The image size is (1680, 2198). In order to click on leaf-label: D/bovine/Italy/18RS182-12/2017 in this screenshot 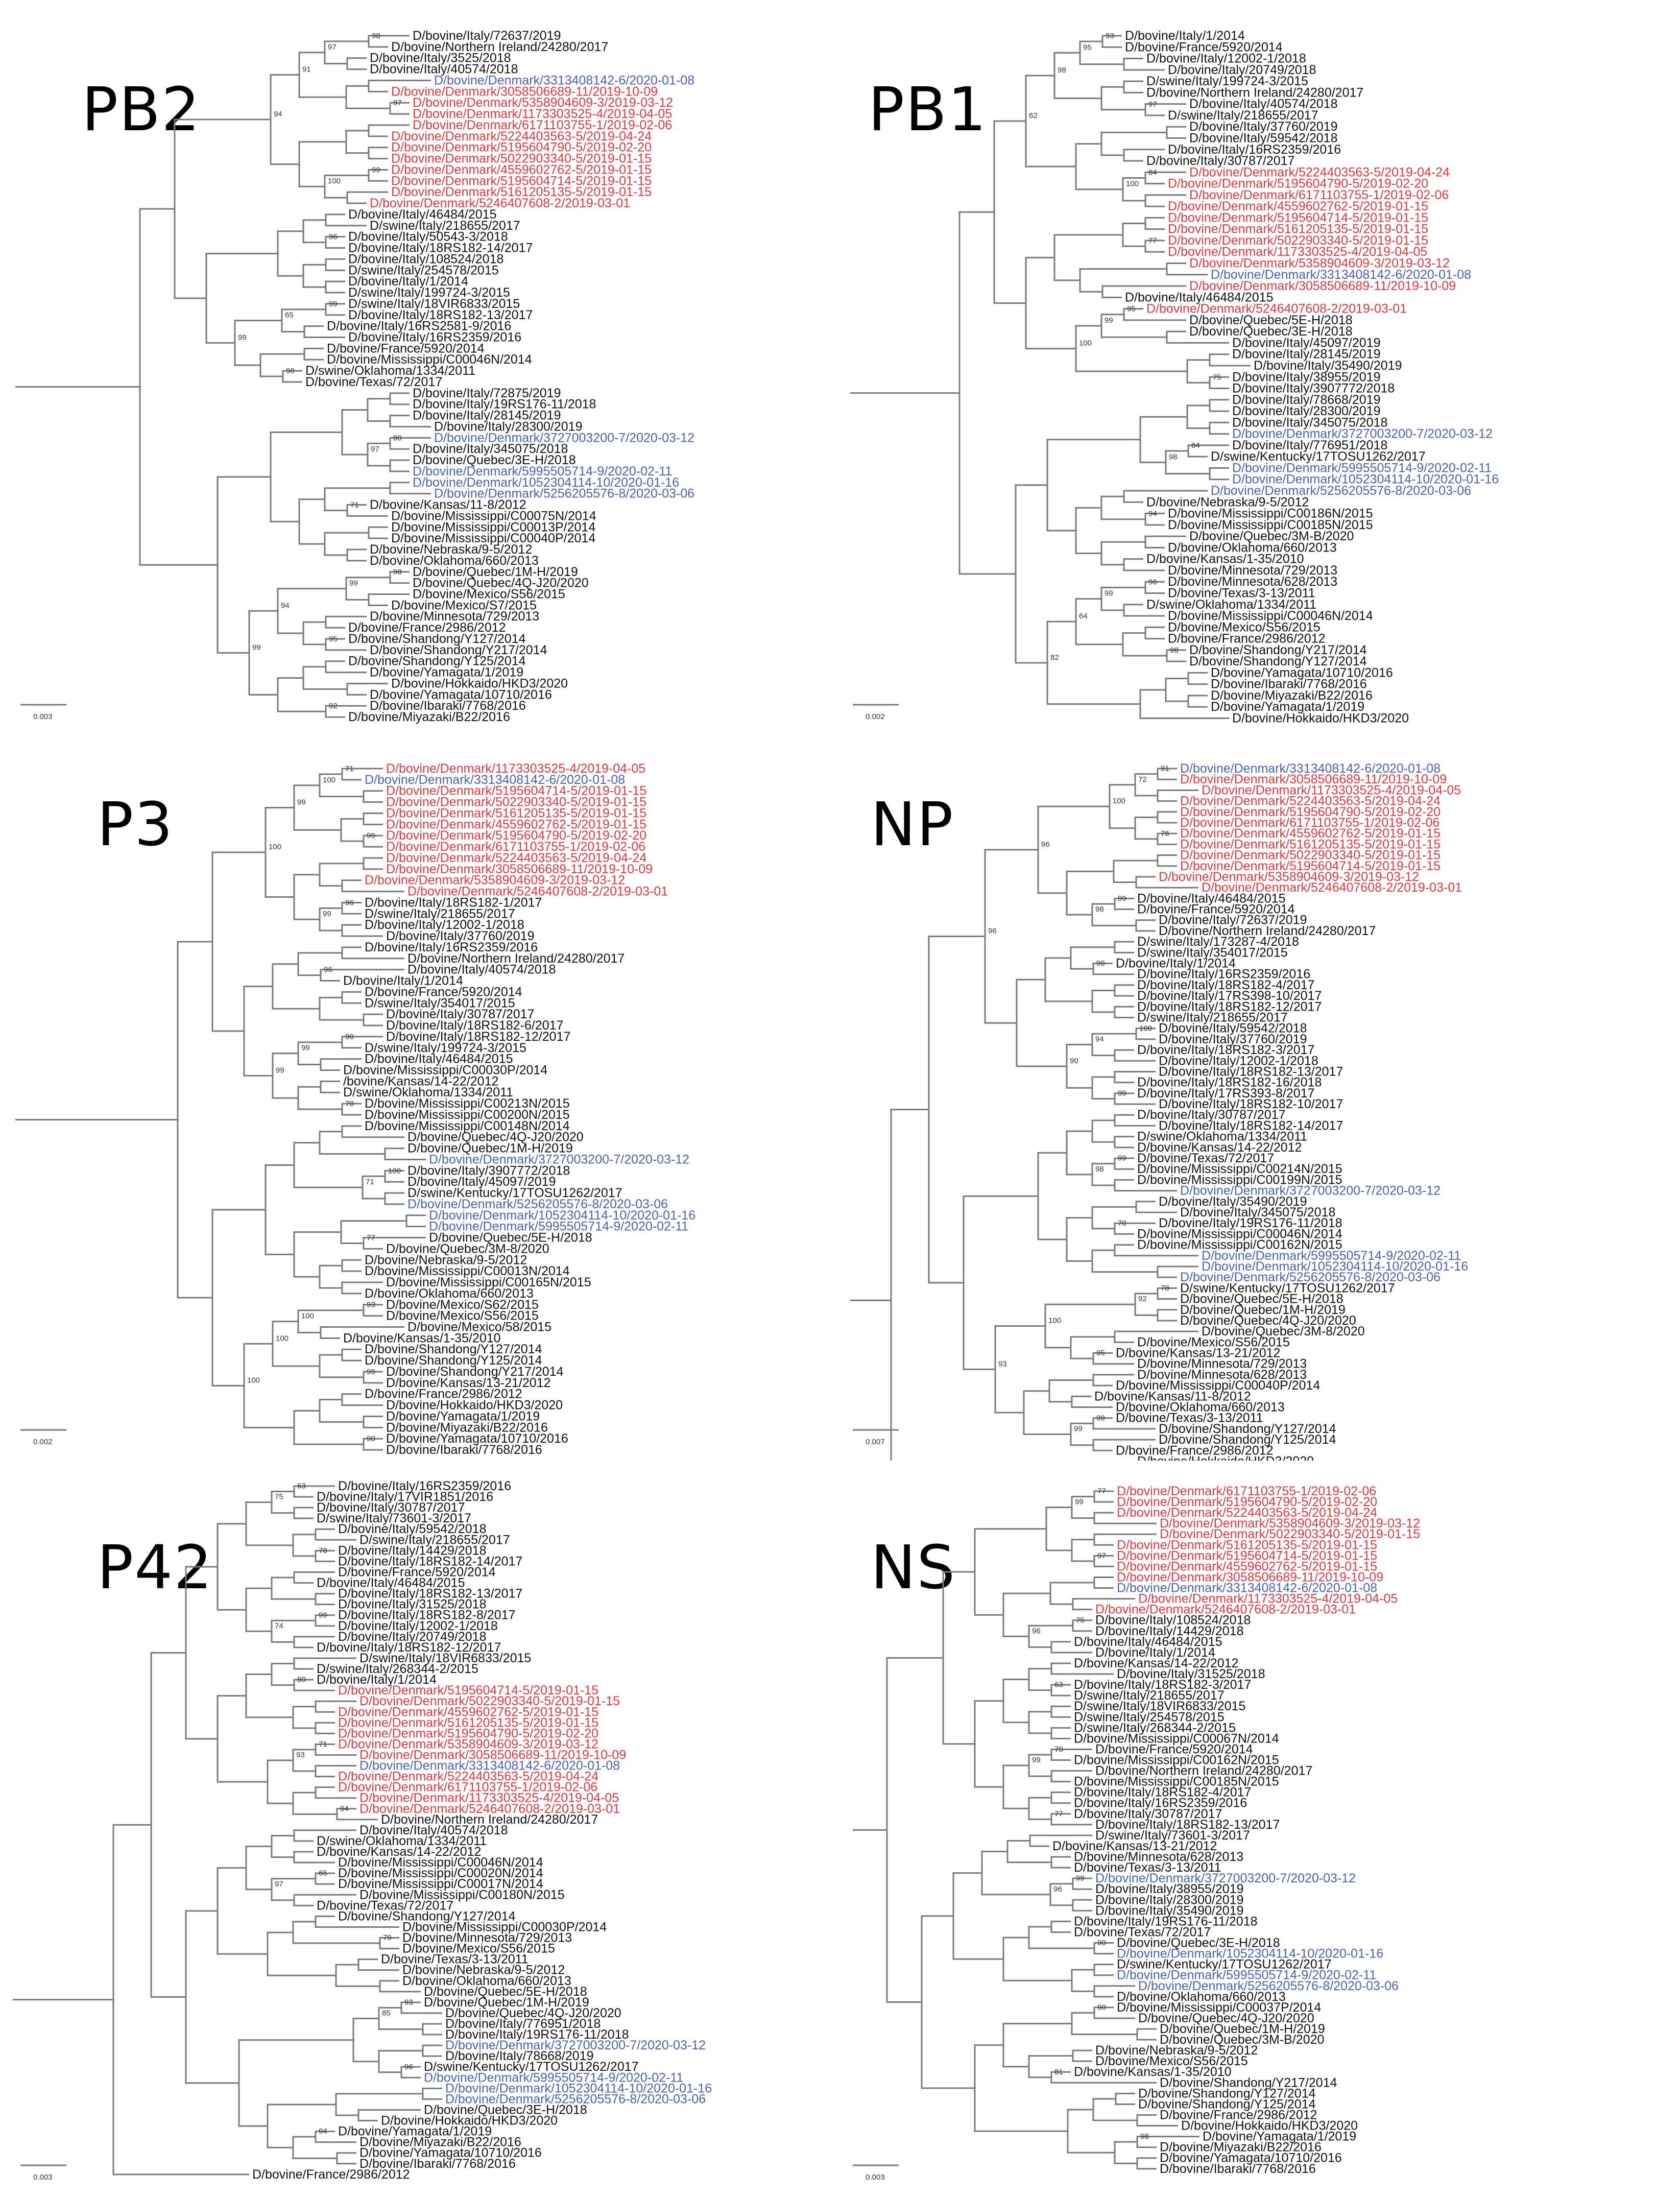, I will do `click(1229, 1007)`.